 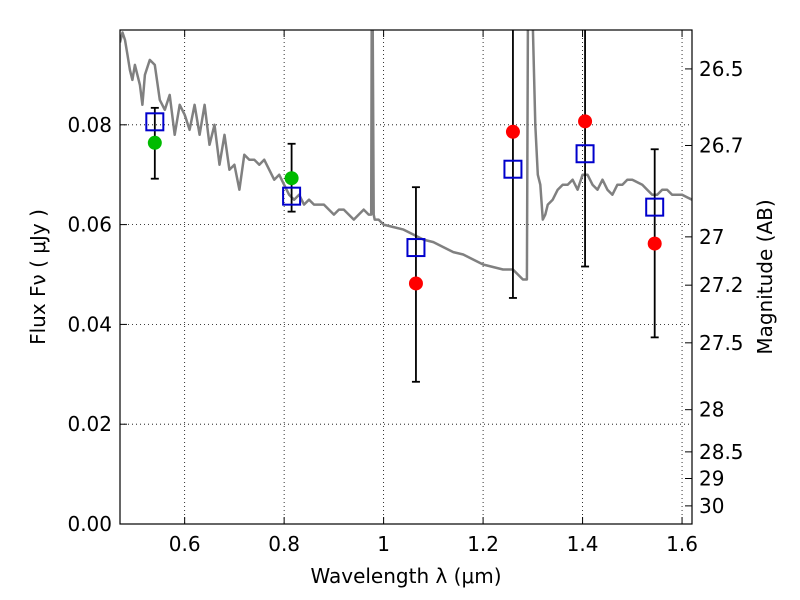 What do you see at coordinates (483, 544) in the screenshot?
I see `x-tick-label: 1.2` at bounding box center [483, 544].